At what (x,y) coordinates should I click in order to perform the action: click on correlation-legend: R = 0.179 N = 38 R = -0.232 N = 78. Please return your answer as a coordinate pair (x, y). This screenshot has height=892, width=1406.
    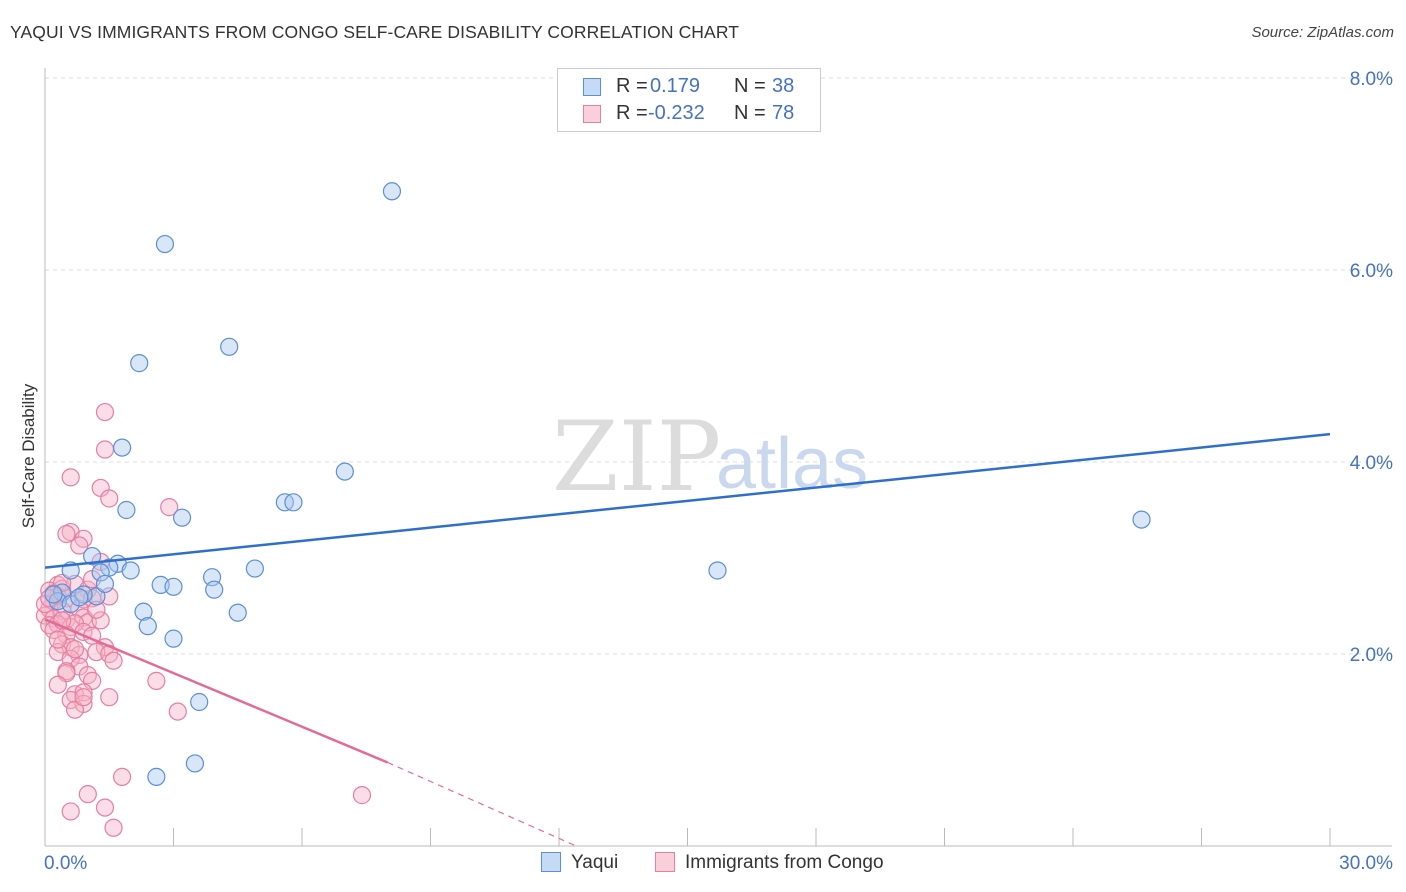
    Looking at the image, I should click on (689, 100).